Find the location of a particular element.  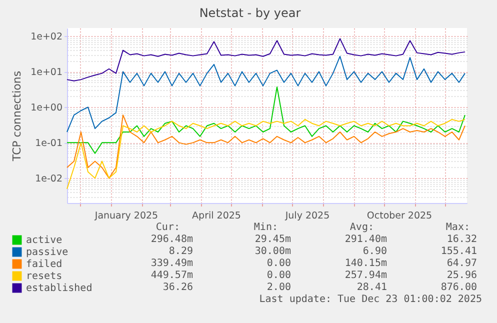

text: 155.41 is located at coordinates (458, 252).